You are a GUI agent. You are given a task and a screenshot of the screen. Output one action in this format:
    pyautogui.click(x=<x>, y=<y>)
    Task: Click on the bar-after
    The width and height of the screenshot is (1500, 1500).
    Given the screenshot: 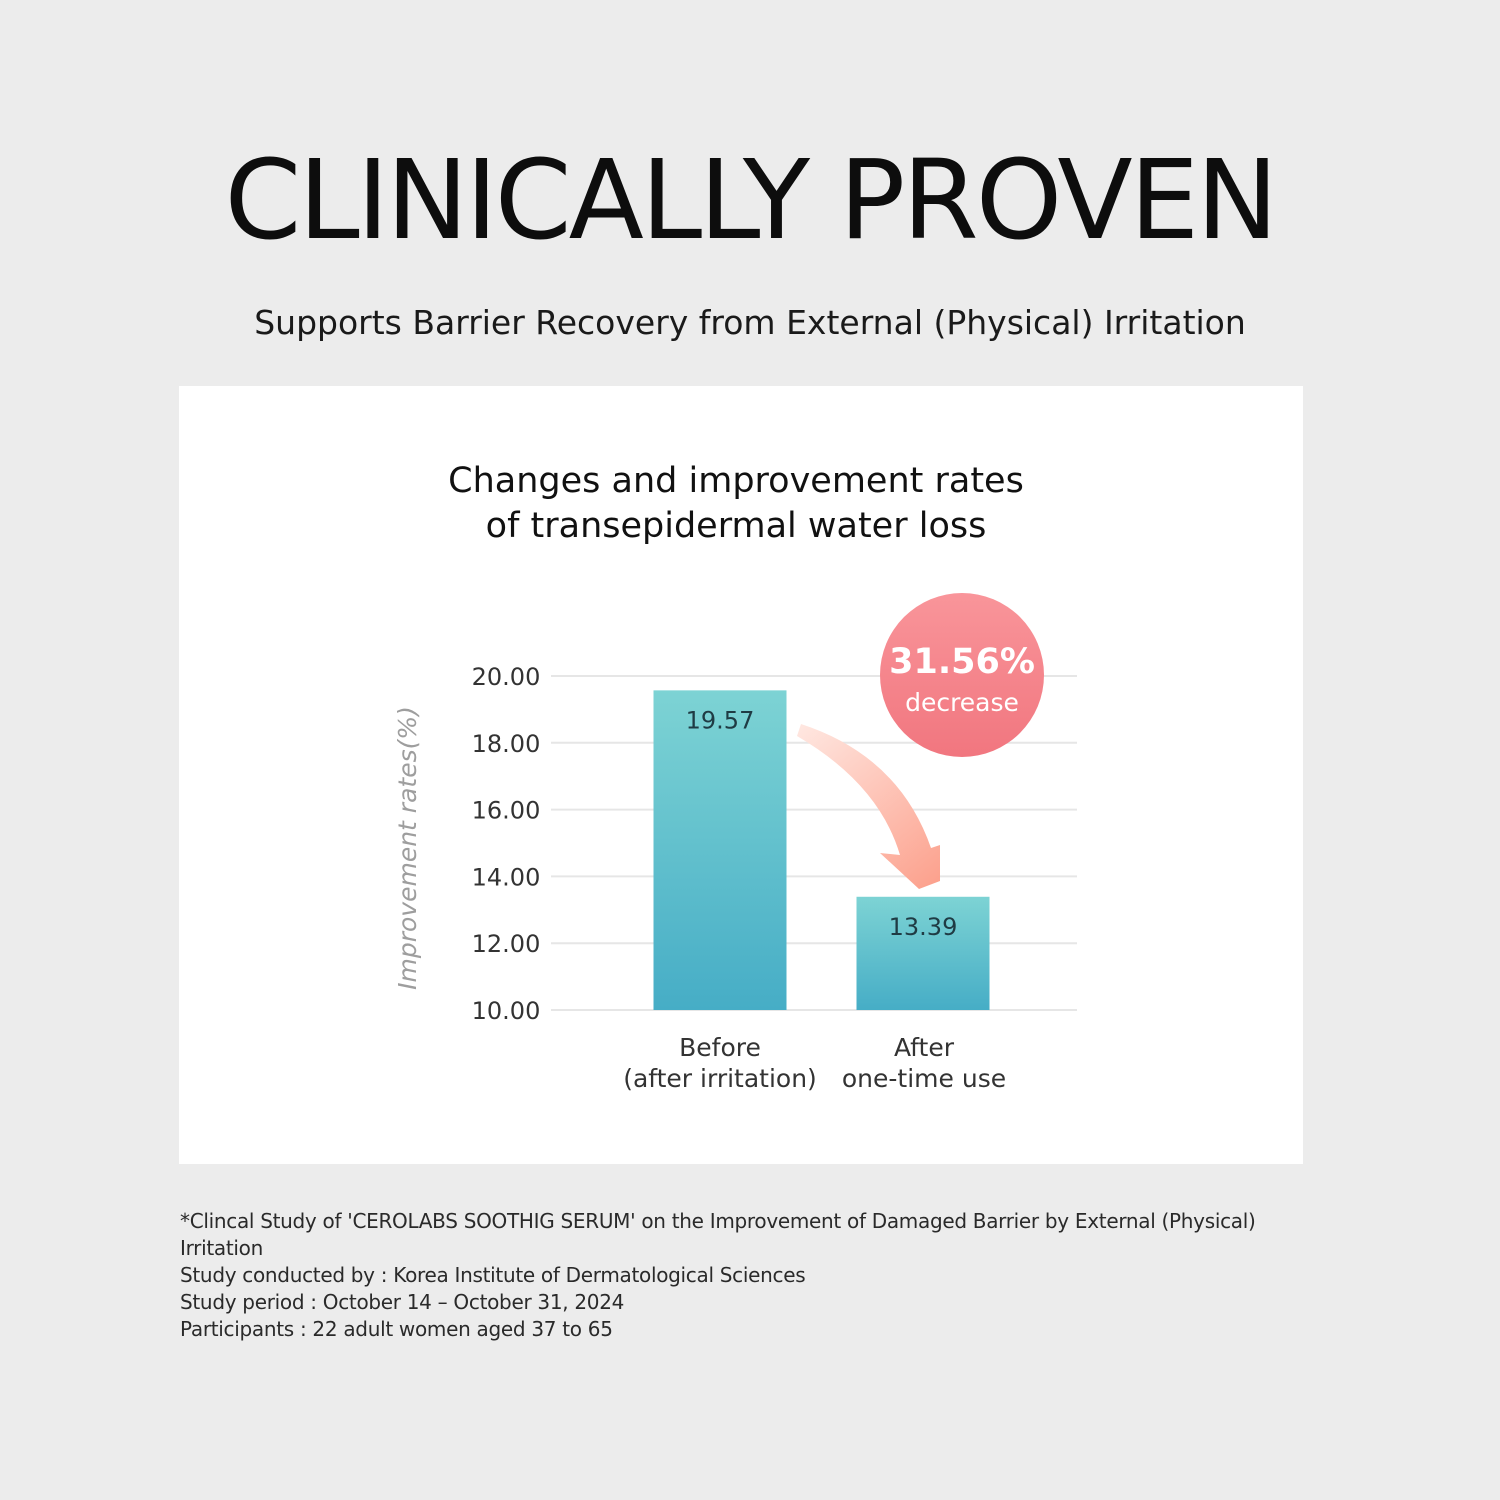 What is the action you would take?
    pyautogui.click(x=923, y=953)
    